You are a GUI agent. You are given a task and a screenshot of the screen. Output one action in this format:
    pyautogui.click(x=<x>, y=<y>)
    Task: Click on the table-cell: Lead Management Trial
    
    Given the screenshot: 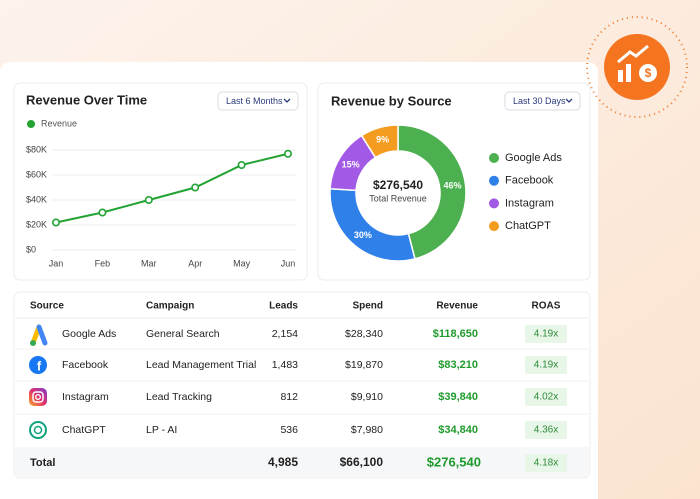 What is the action you would take?
    pyautogui.click(x=201, y=365)
    